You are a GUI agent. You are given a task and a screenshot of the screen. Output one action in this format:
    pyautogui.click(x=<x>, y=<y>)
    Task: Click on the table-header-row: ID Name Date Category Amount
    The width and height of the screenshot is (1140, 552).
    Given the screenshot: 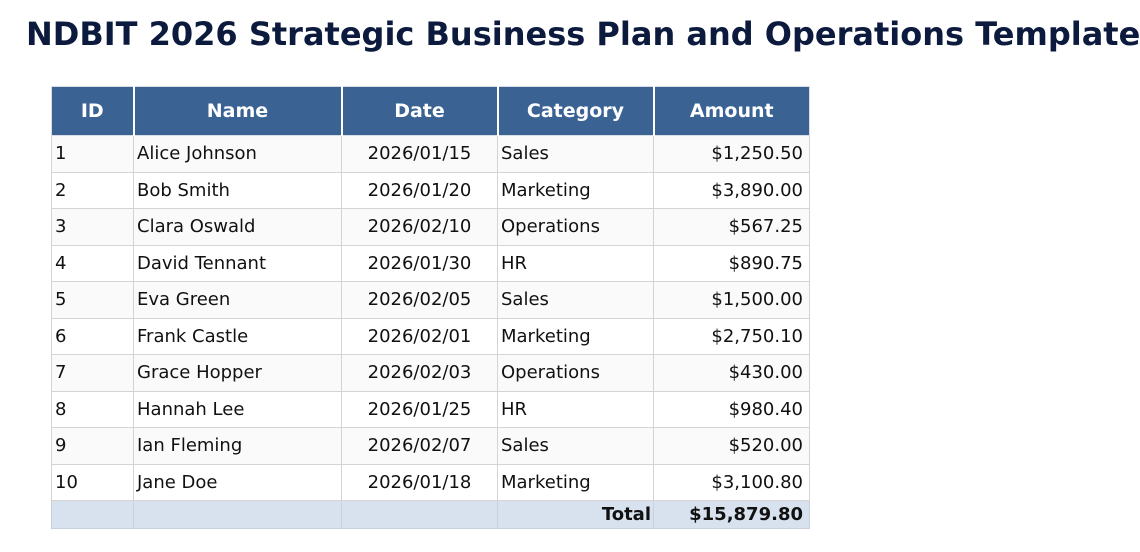 What is the action you would take?
    pyautogui.click(x=430, y=111)
    